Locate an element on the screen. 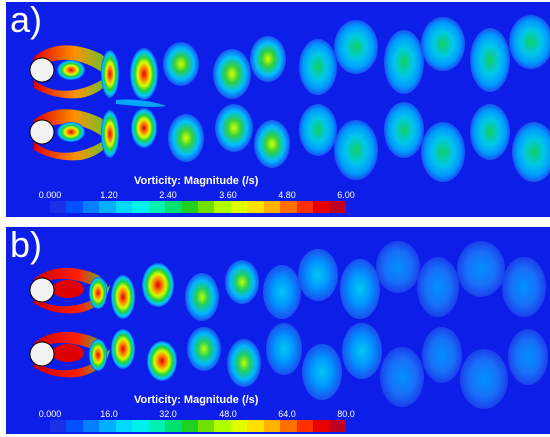 The width and height of the screenshot is (550, 437). colorbar-tick: 4.80 is located at coordinates (287, 195).